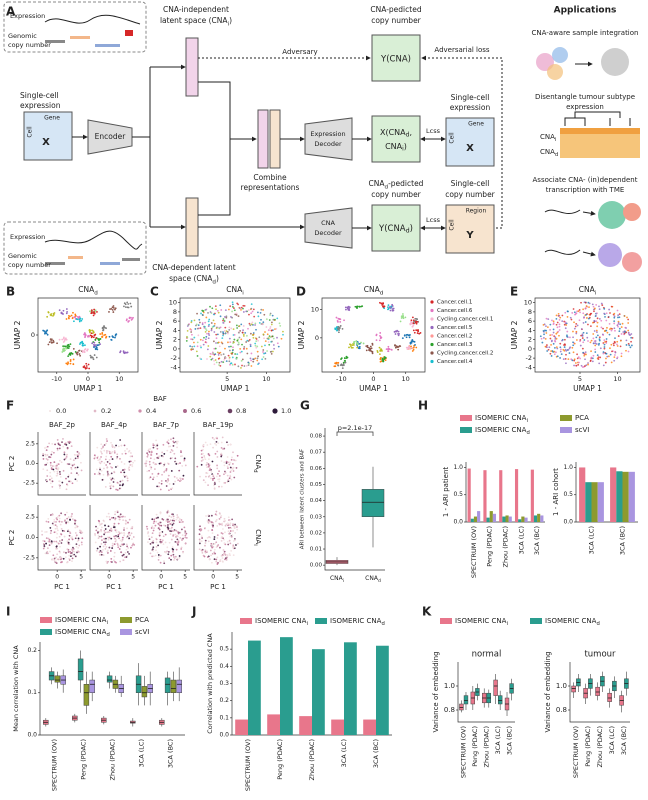 The image size is (648, 800). I want to click on x-tick-label: Peng (PDAC), so click(475, 746).